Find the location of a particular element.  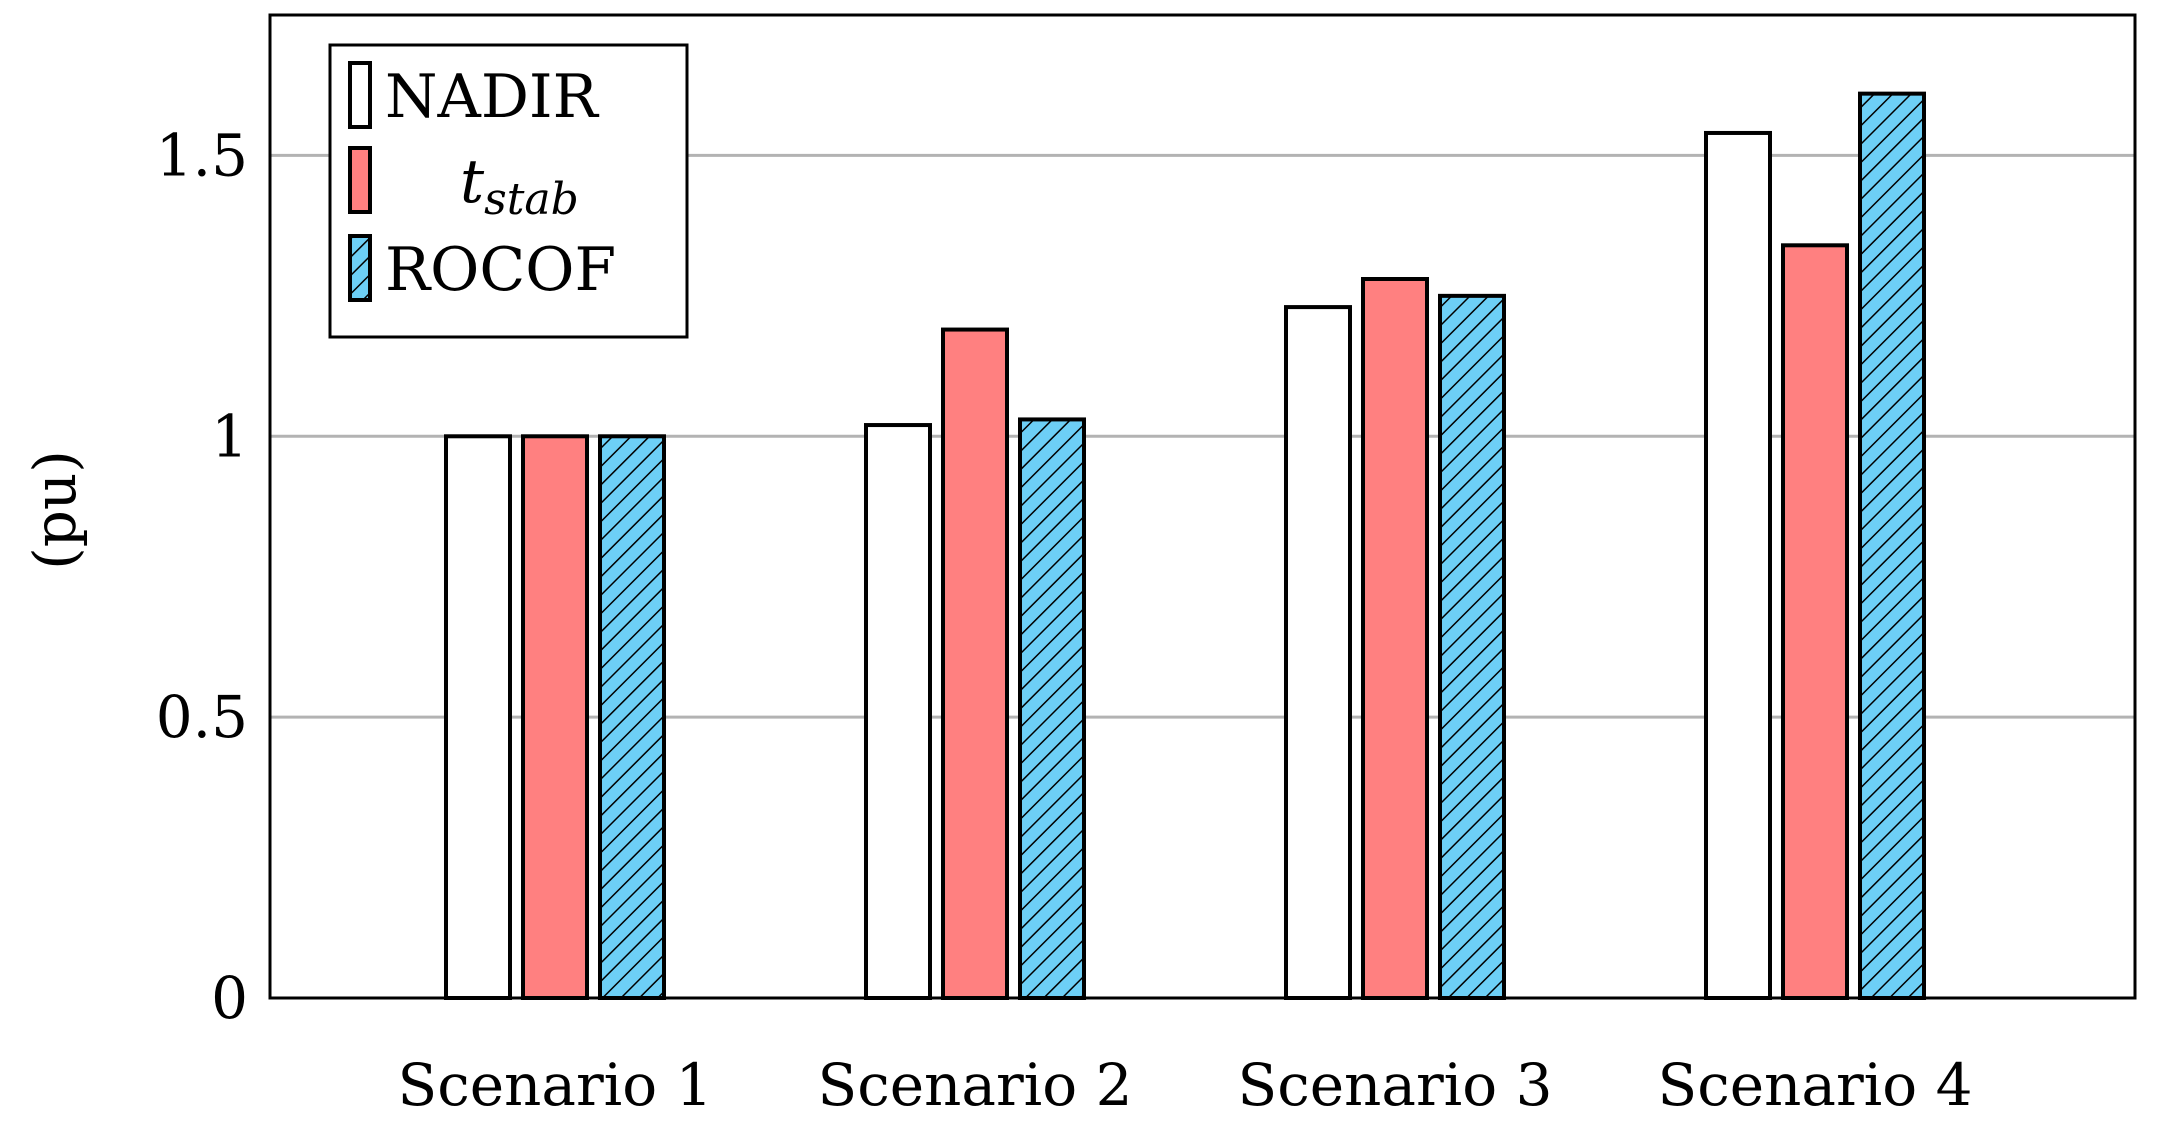

y-axis-label: (pu) is located at coordinates (55, 510).